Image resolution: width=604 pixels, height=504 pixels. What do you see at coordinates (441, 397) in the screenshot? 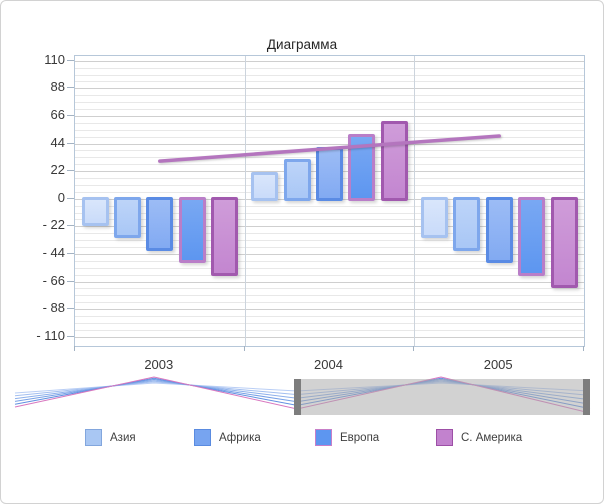
I see `navigator-selection` at bounding box center [441, 397].